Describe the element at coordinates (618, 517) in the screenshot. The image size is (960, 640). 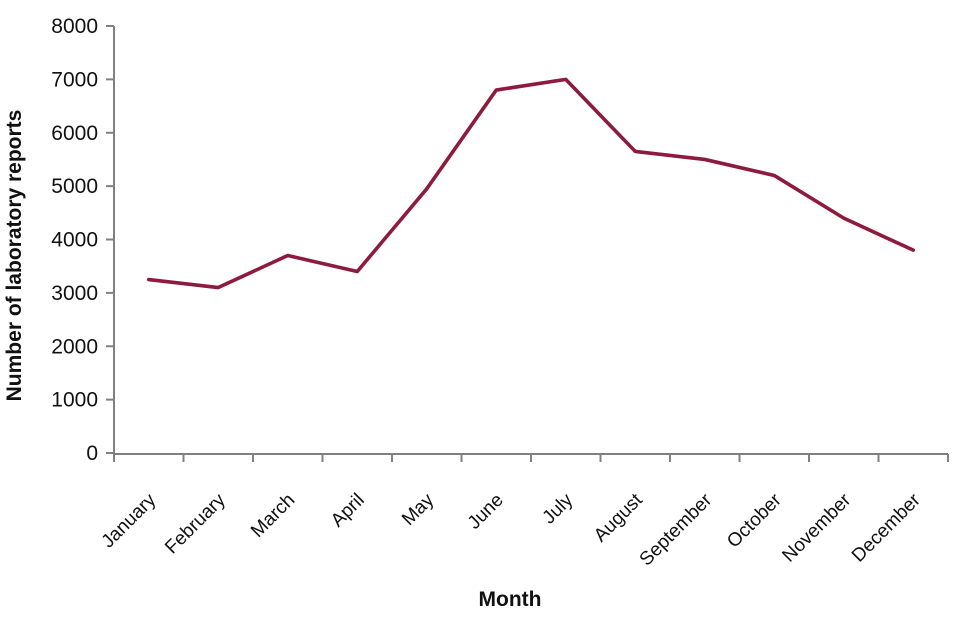
I see `x-month-label: August` at that location.